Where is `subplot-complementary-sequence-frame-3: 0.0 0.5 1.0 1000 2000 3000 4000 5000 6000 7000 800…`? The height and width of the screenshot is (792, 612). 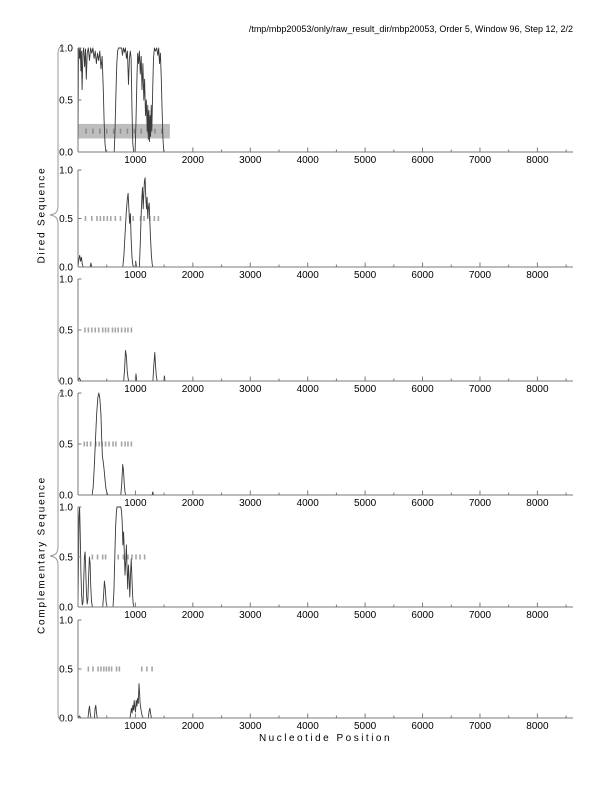 subplot-complementary-sequence-frame-3: 0.0 0.5 1.0 1000 2000 3000 4000 5000 6000 7000 800… is located at coordinates (316, 674).